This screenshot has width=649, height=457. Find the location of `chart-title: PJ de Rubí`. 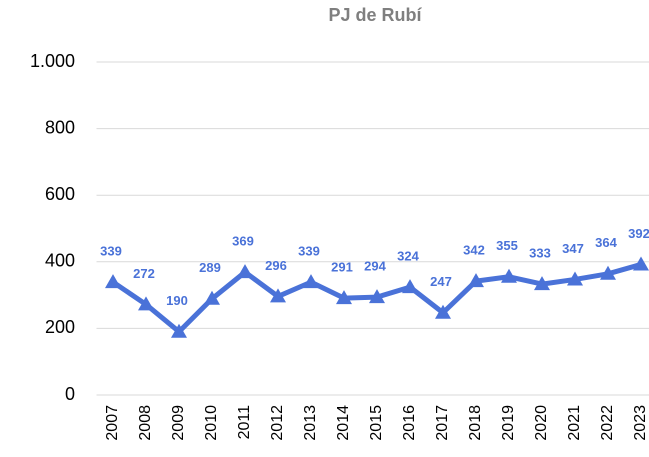

chart-title: PJ de Rubí is located at coordinates (375, 15).